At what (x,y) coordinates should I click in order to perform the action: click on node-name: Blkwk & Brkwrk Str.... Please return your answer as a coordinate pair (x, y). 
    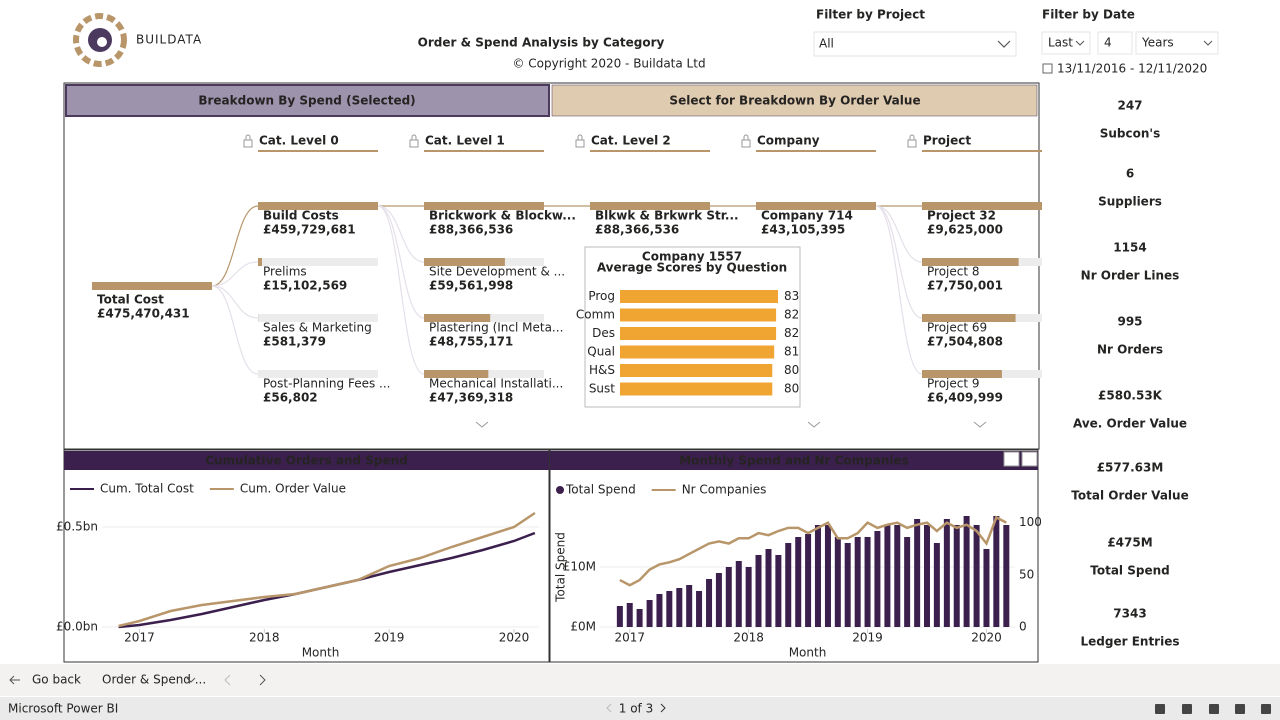
    Looking at the image, I should click on (667, 216).